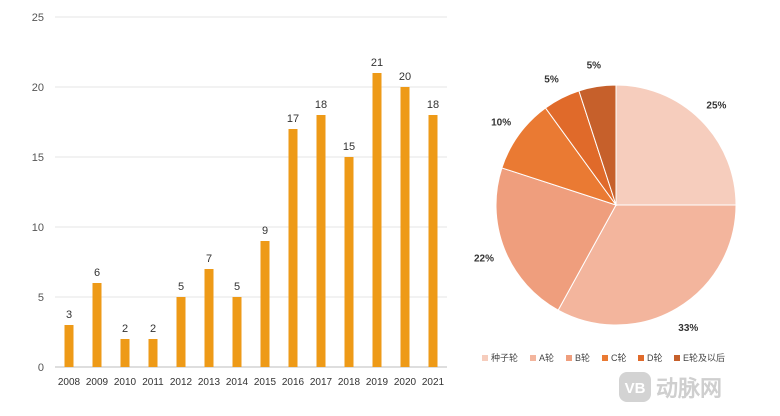  What do you see at coordinates (153, 382) in the screenshot?
I see `x-tick-label: 2011` at bounding box center [153, 382].